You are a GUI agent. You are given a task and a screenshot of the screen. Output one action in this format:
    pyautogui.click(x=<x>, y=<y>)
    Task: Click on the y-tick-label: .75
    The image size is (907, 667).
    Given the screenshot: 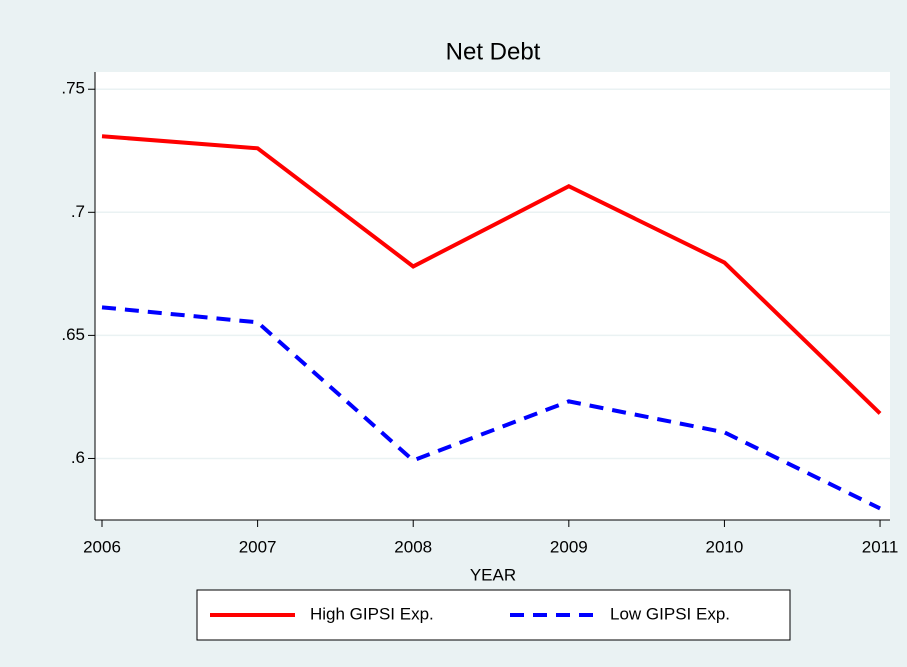 What is the action you would take?
    pyautogui.click(x=73, y=88)
    